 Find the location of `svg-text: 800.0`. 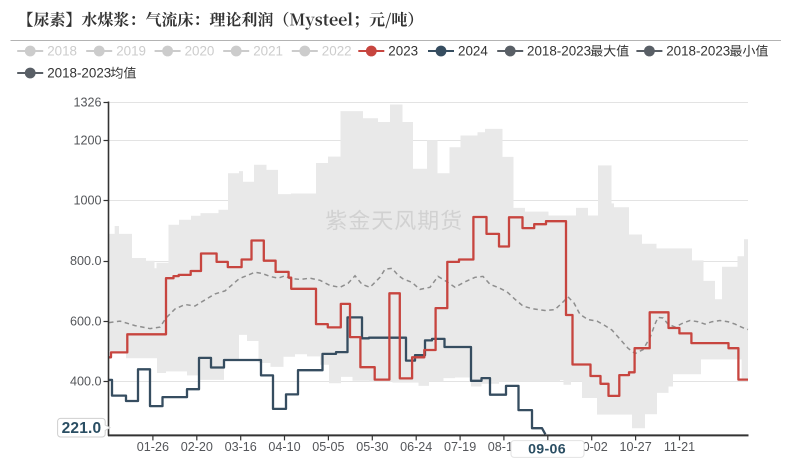

svg-text: 800.0 is located at coordinates (86, 261).